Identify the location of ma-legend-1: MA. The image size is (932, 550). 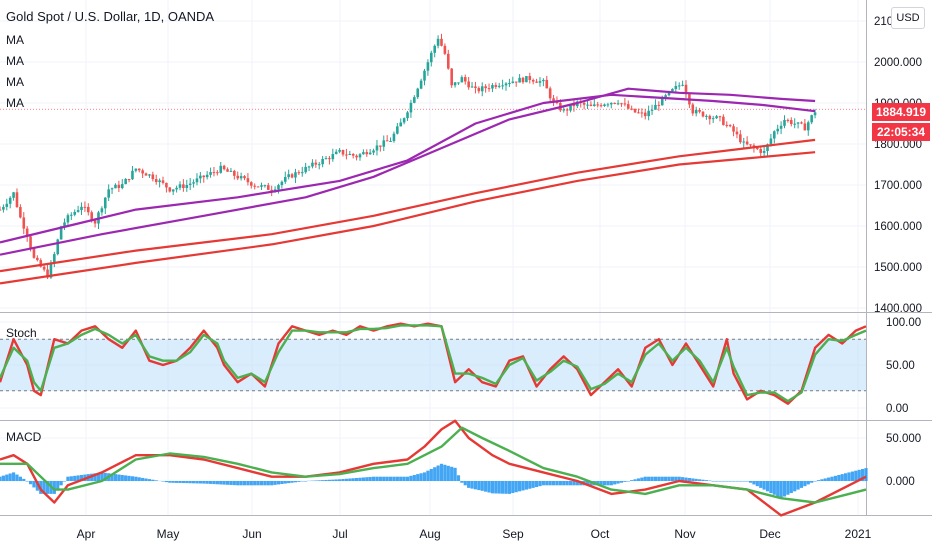
(15, 40).